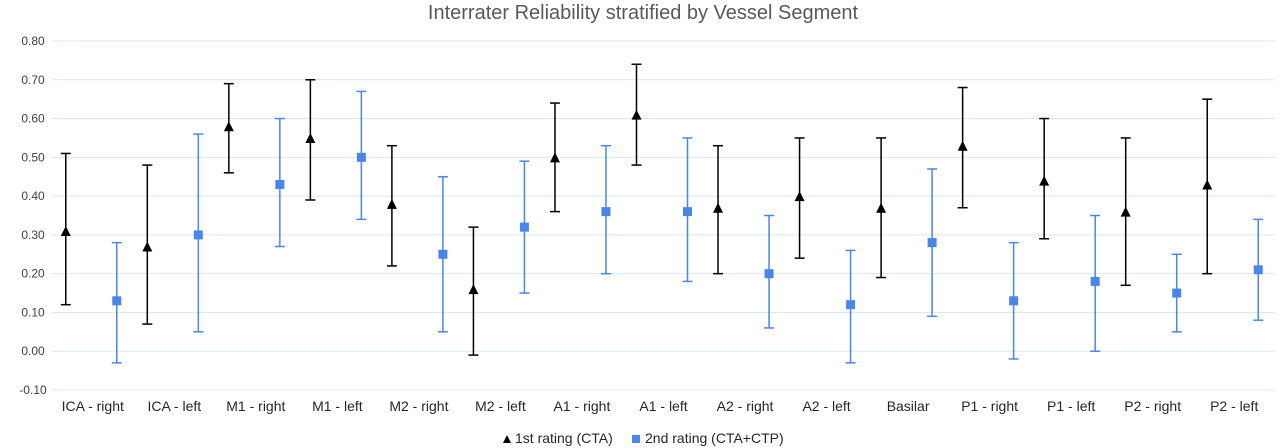  Describe the element at coordinates (582, 406) in the screenshot. I see `x-tick-label: A1 - right` at that location.